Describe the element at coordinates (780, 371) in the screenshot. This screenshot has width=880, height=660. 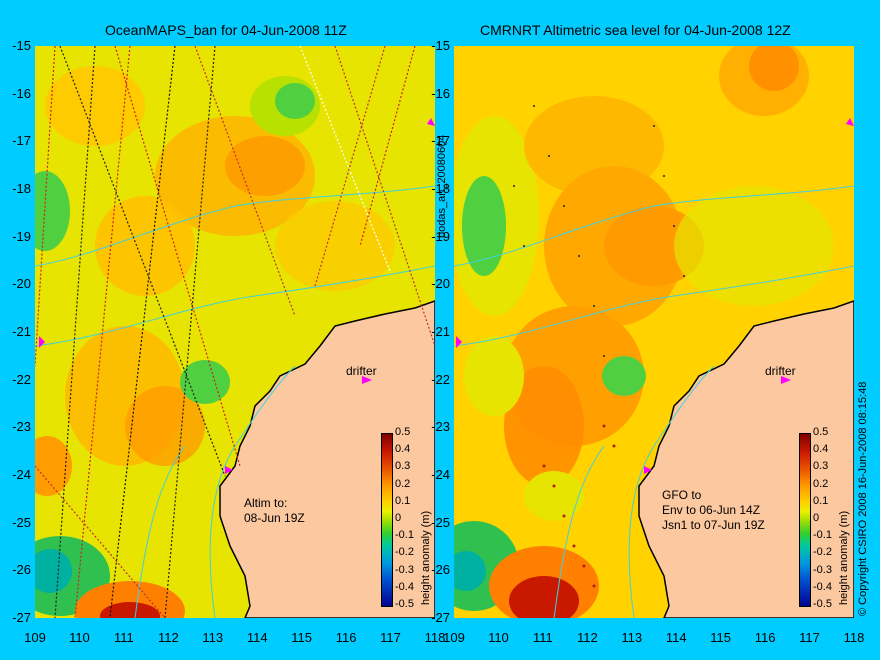
I see `right-drifter-label: drifter` at that location.